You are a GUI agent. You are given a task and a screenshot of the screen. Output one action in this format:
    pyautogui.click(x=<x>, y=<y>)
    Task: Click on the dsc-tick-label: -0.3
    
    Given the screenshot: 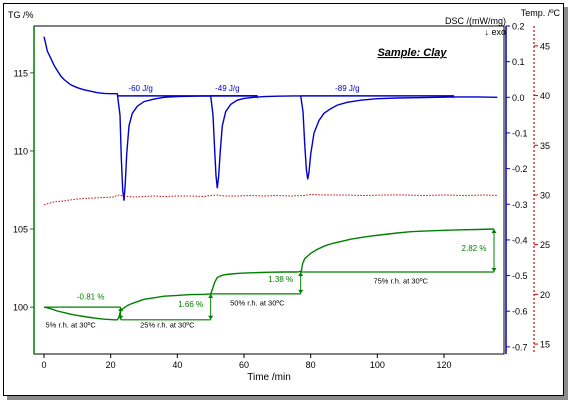 What is the action you would take?
    pyautogui.click(x=520, y=205)
    